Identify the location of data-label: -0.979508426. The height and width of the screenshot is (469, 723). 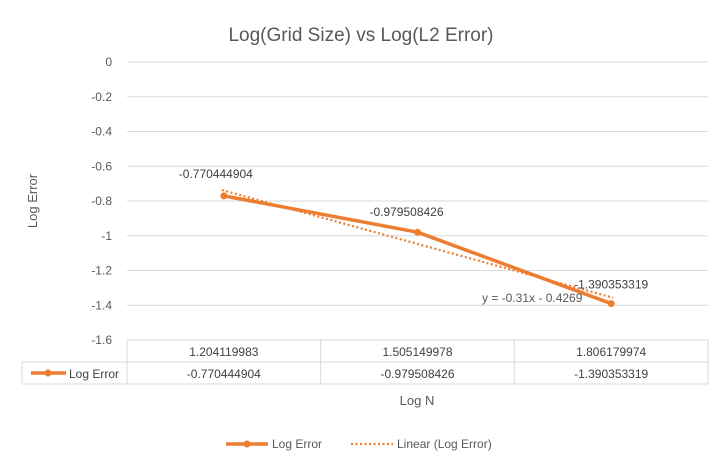
(406, 212).